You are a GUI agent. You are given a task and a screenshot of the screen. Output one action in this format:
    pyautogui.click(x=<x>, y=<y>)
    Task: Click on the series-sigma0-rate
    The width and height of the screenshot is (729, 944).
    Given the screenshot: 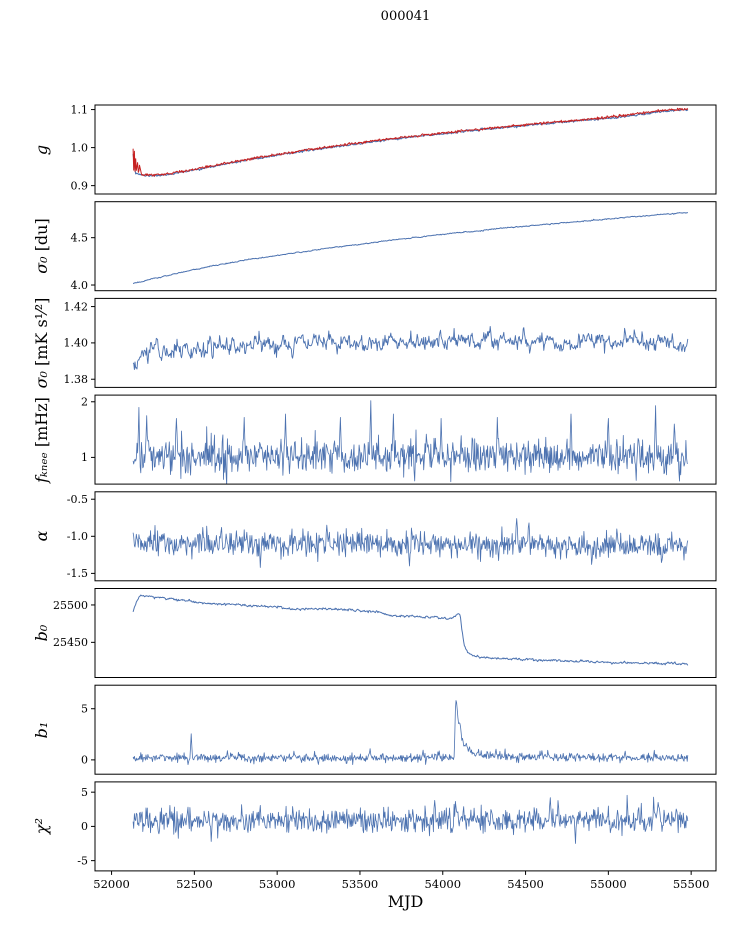 What is the action you would take?
    pyautogui.click(x=410, y=348)
    